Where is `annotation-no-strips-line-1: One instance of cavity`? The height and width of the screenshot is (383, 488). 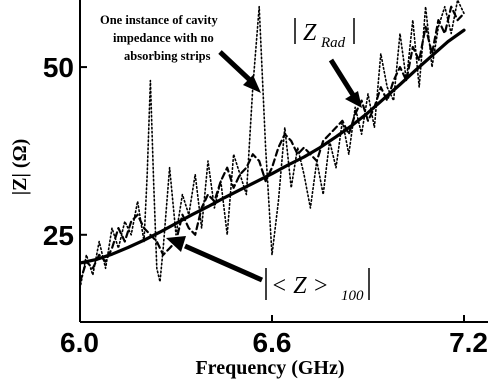
annotation-no-strips-line-1: One instance of cavity is located at coordinates (159, 20).